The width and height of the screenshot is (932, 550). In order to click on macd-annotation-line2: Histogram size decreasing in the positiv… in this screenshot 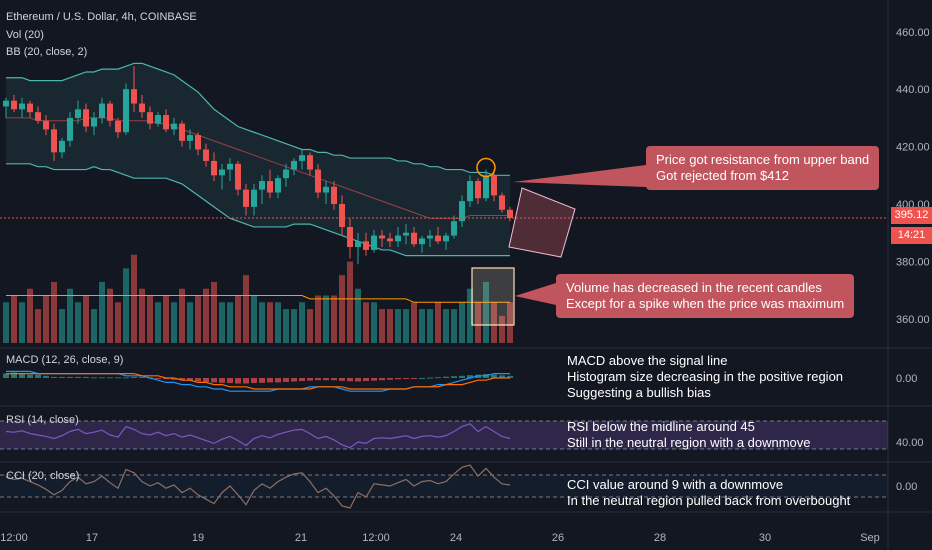, I will do `click(705, 376)`.